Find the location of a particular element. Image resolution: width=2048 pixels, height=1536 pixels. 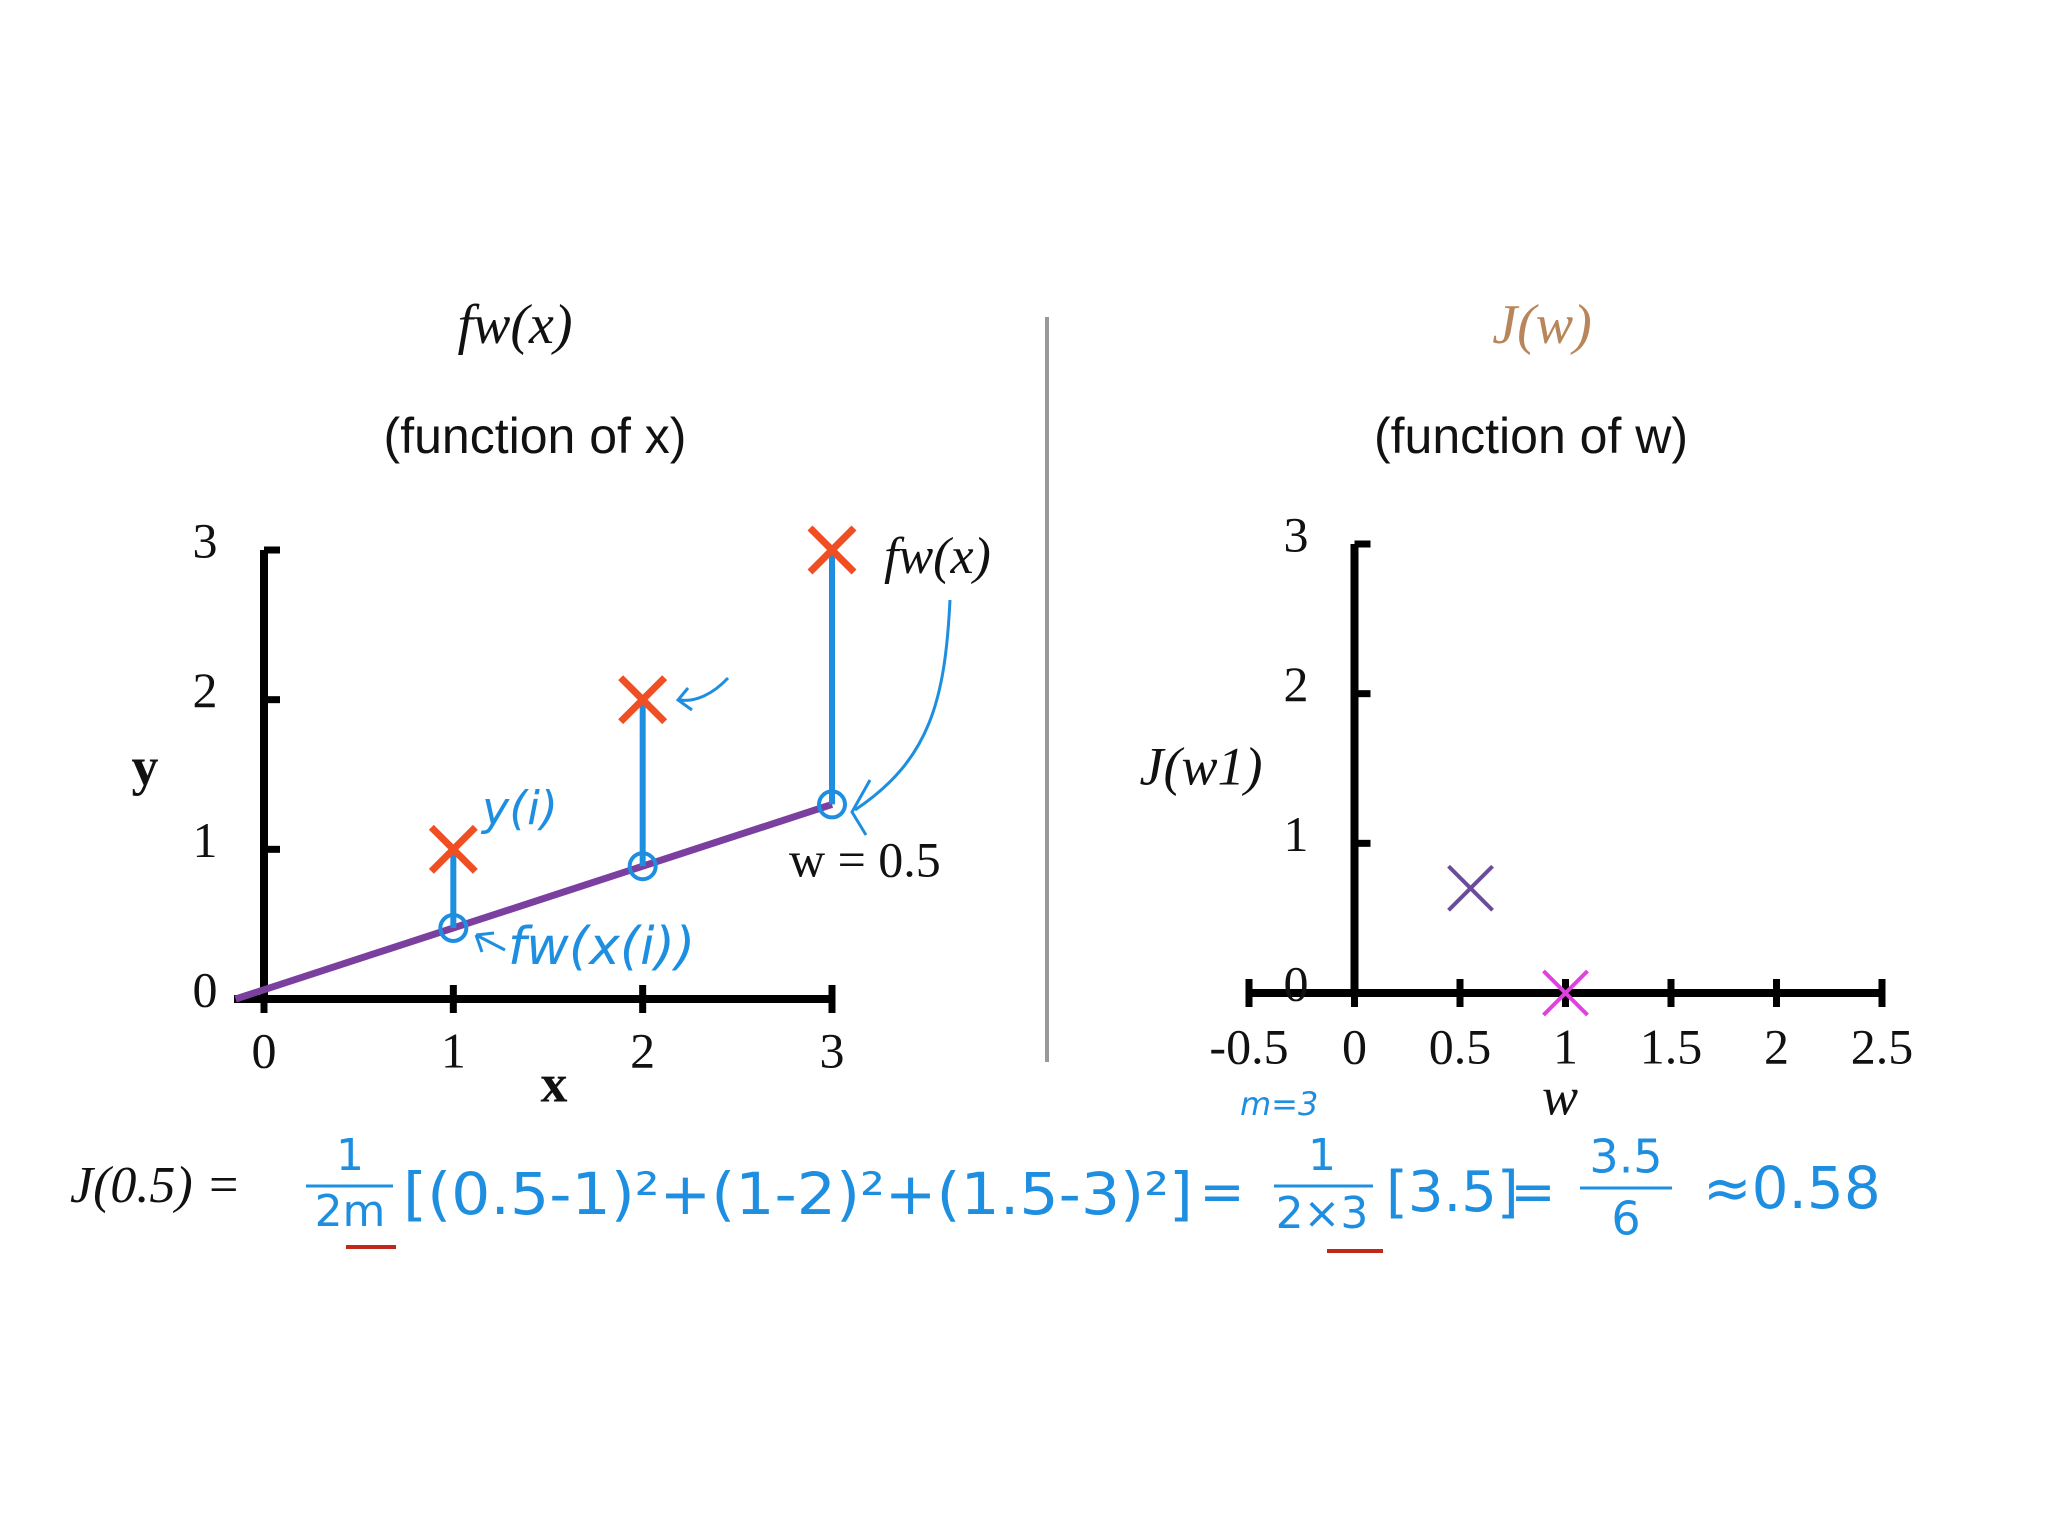

chart-subtitle: (function of w) is located at coordinates (1531, 436).